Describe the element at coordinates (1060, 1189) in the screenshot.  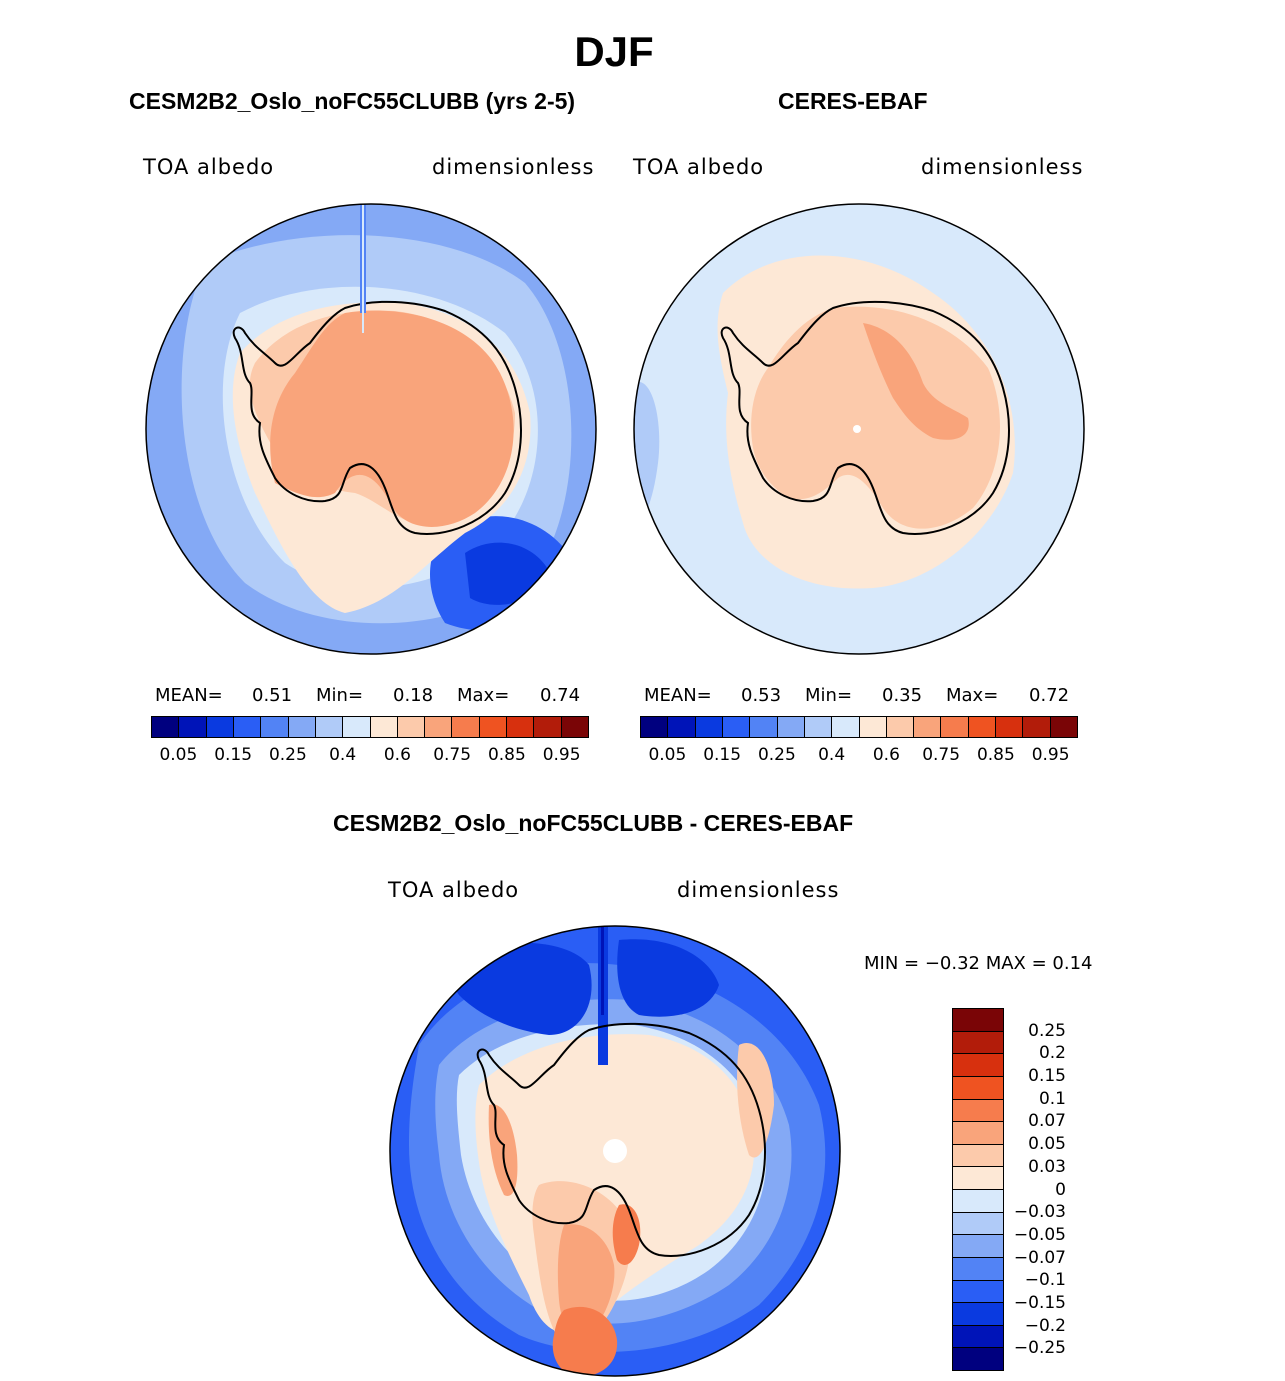
I see `colorbar-tick-label: 0` at that location.